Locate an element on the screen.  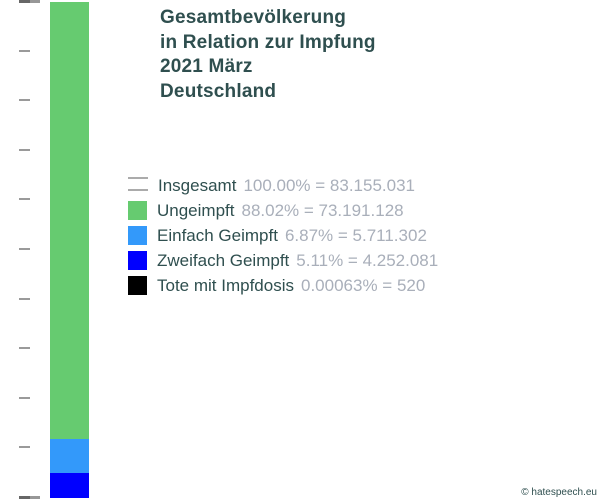
title-line-1: Gesamtbevölkerung is located at coordinates (253, 17).